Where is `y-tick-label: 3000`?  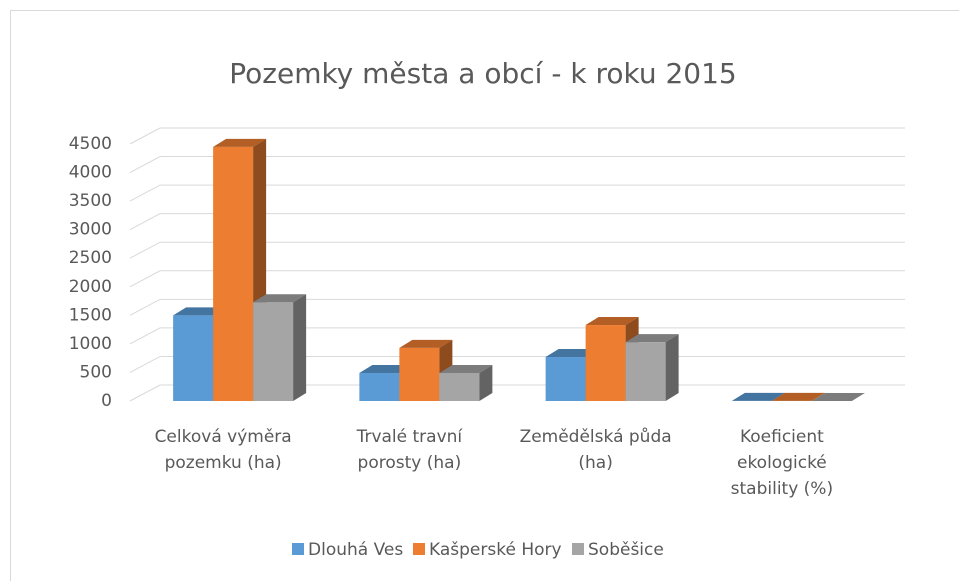
y-tick-label: 3000 is located at coordinates (90, 230).